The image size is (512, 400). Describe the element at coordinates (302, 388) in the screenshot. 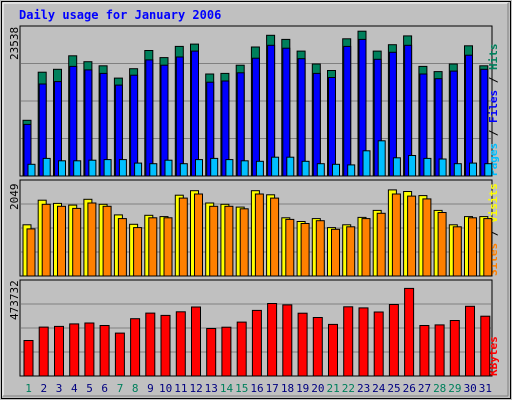

I see `x-tick-label: 19` at that location.